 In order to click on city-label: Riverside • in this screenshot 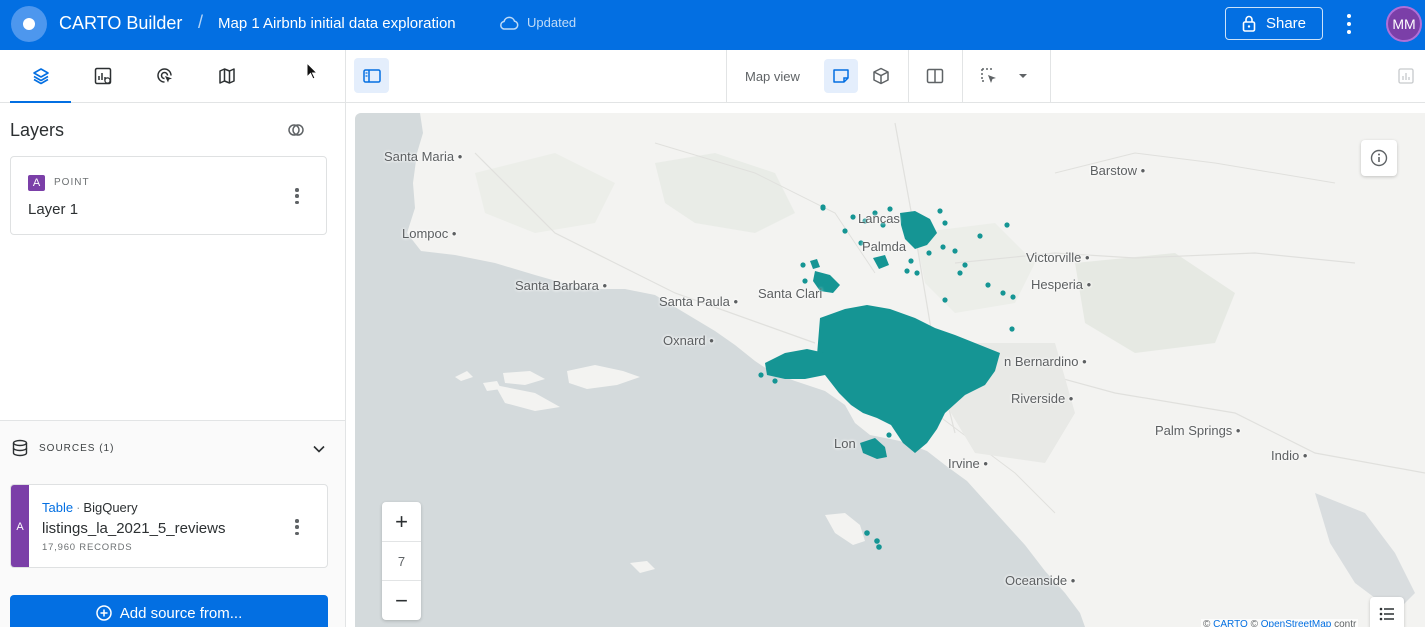, I will do `click(1042, 398)`.